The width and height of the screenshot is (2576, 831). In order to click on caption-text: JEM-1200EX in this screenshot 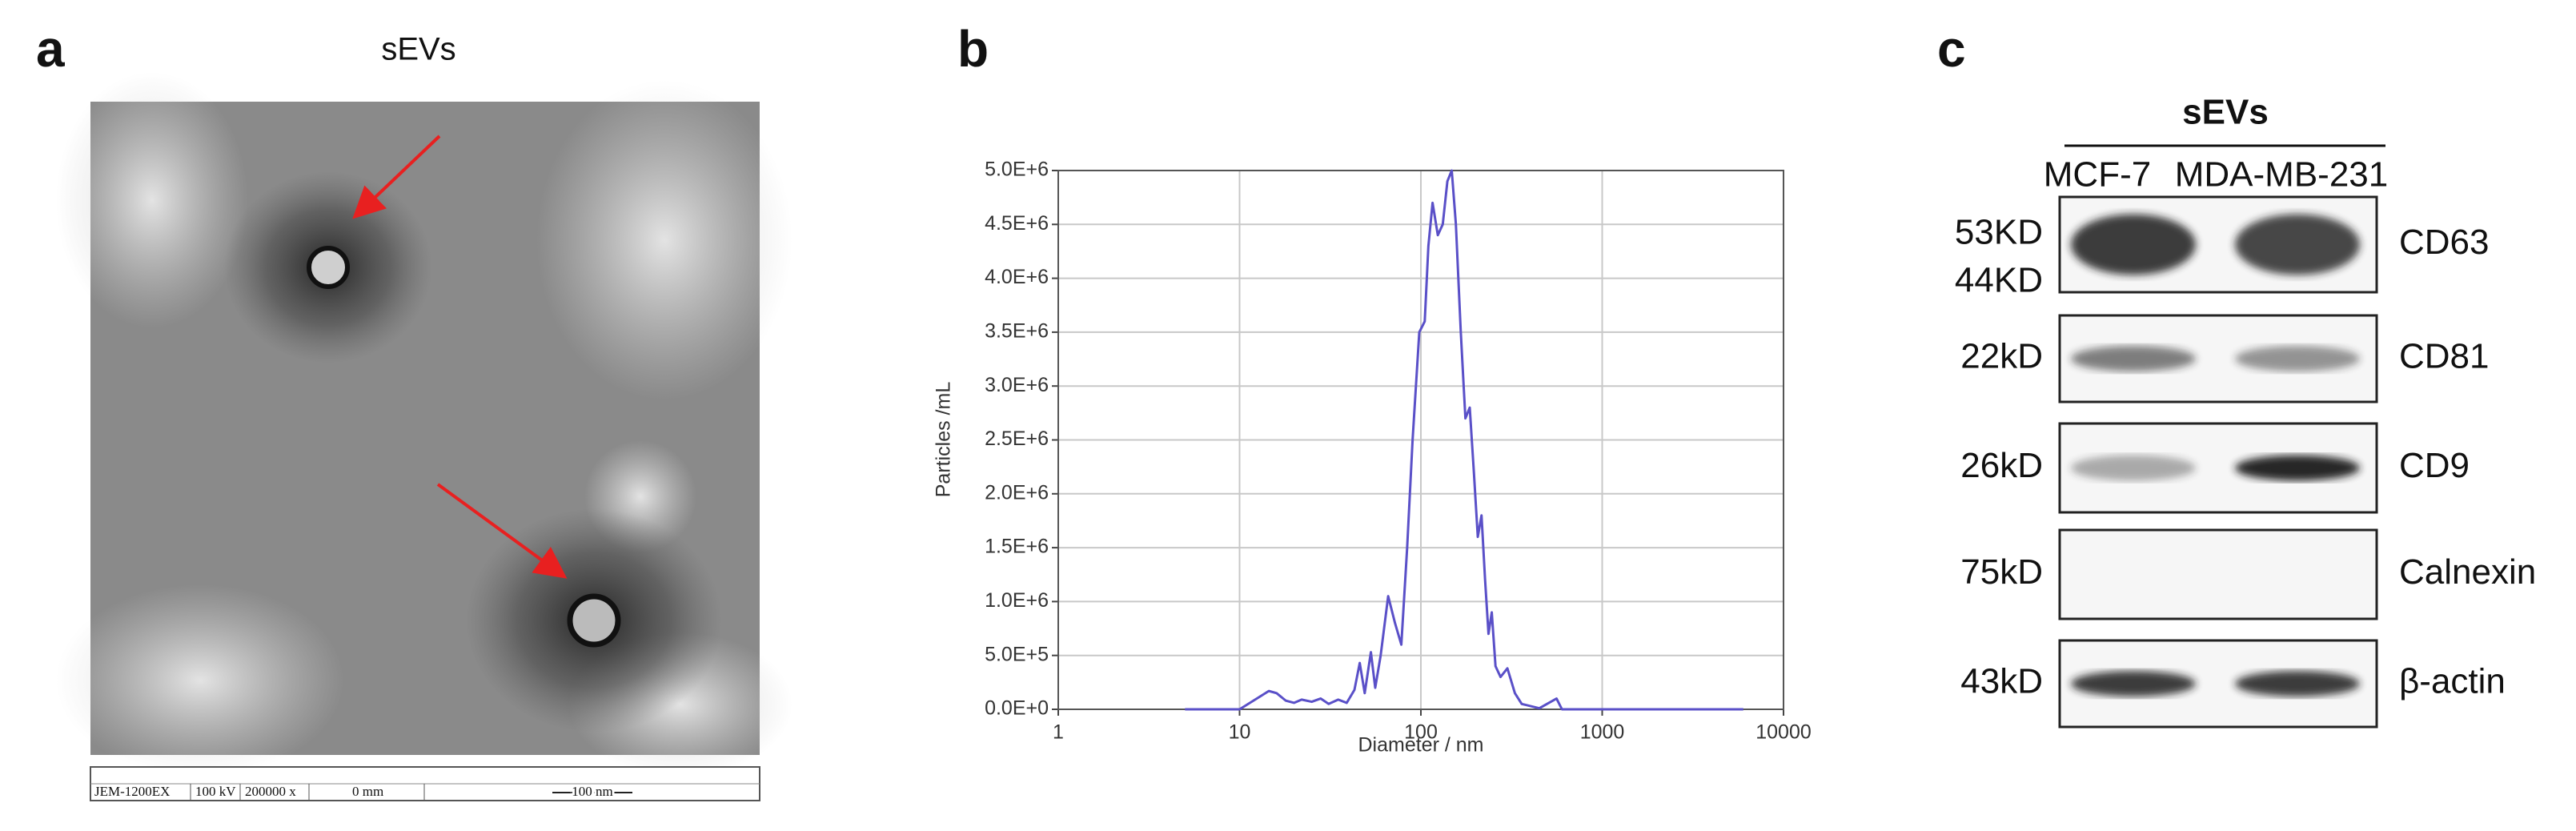, I will do `click(132, 791)`.